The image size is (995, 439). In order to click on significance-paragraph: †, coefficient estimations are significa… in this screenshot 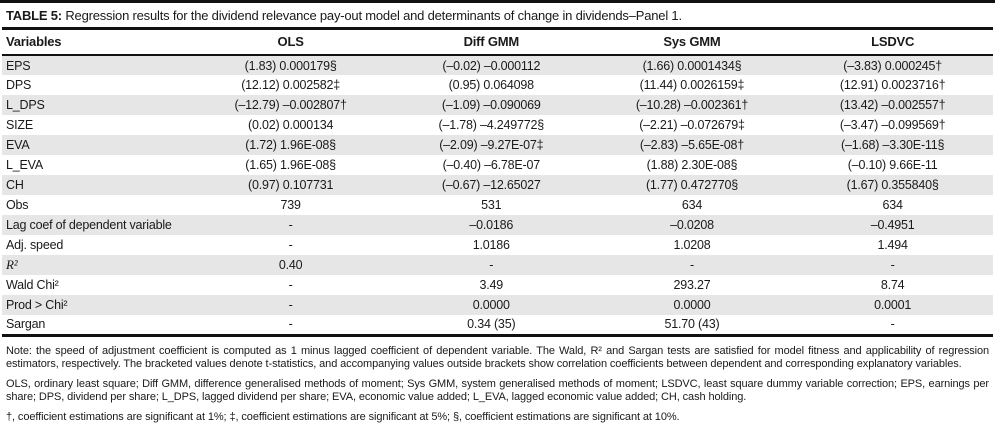, I will do `click(343, 416)`.